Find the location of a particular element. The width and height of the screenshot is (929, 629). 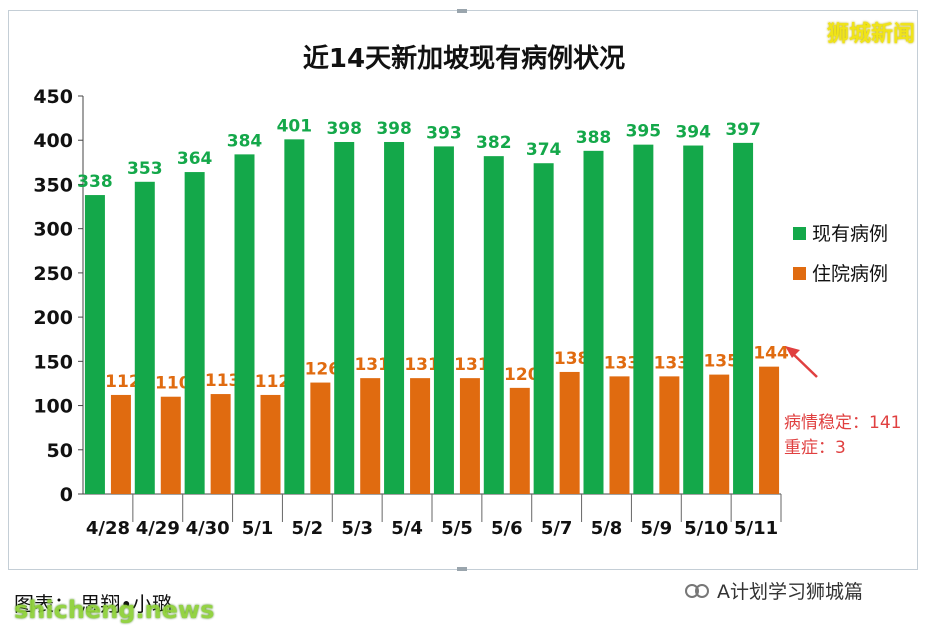

x-tick-label: 4/29 is located at coordinates (158, 528).